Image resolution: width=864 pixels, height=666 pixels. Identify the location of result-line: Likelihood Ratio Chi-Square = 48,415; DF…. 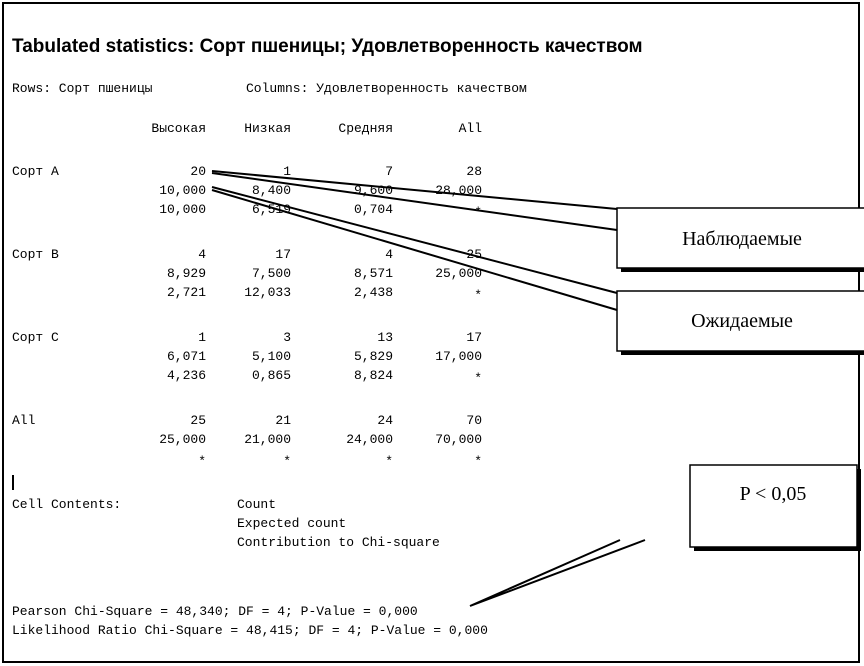
(250, 630).